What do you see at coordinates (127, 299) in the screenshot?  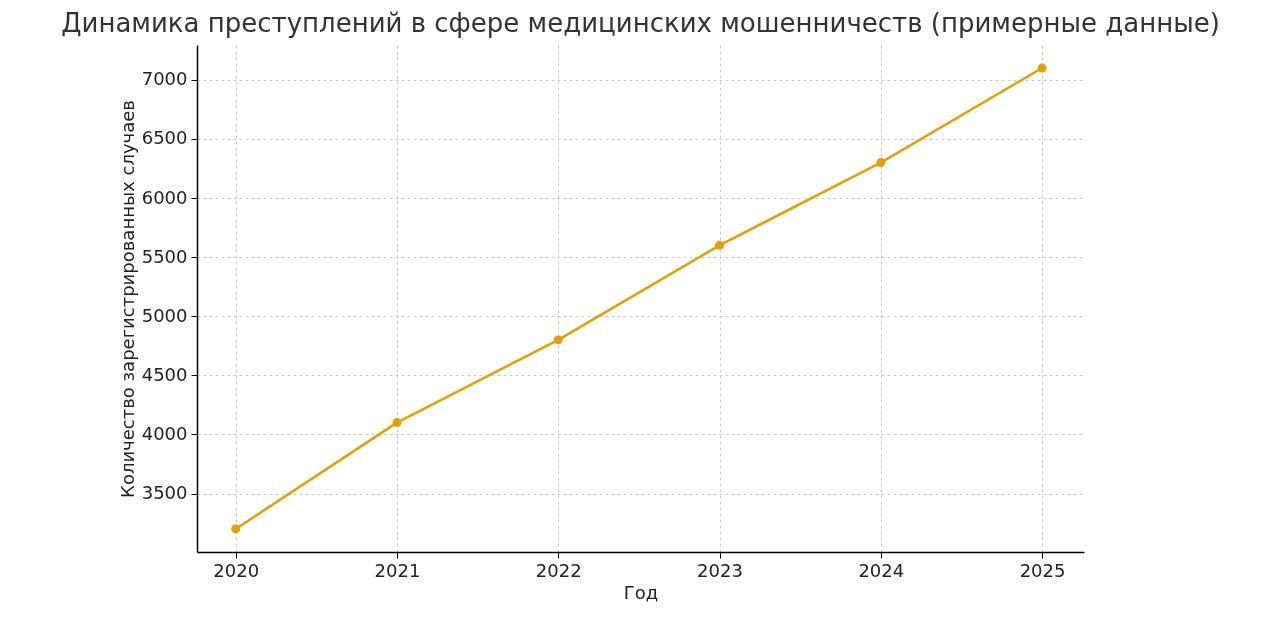 I see `y-axis-title: Количество зарегистрированных случаев` at bounding box center [127, 299].